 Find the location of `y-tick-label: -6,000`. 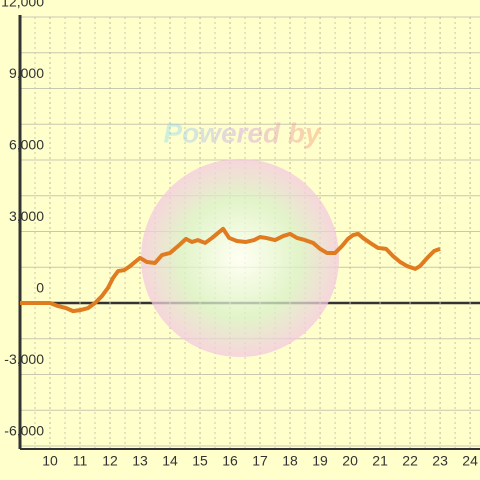

y-tick-label: -6,000 is located at coordinates (24, 431).